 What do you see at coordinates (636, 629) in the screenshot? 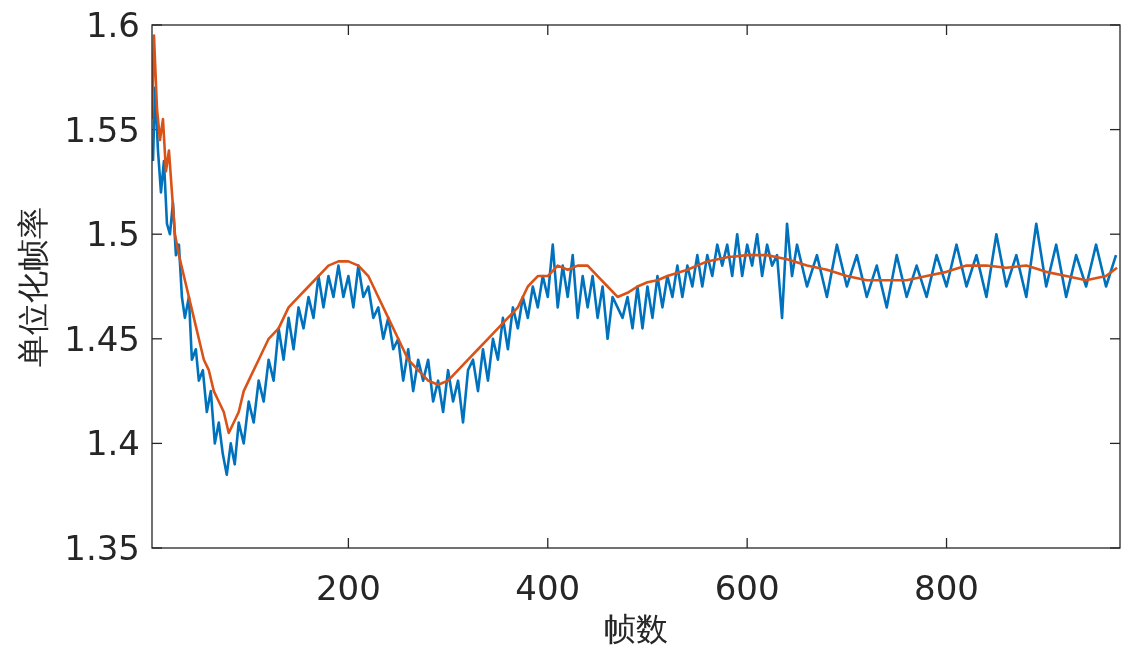
I see `x-axis-title: 帧数` at bounding box center [636, 629].